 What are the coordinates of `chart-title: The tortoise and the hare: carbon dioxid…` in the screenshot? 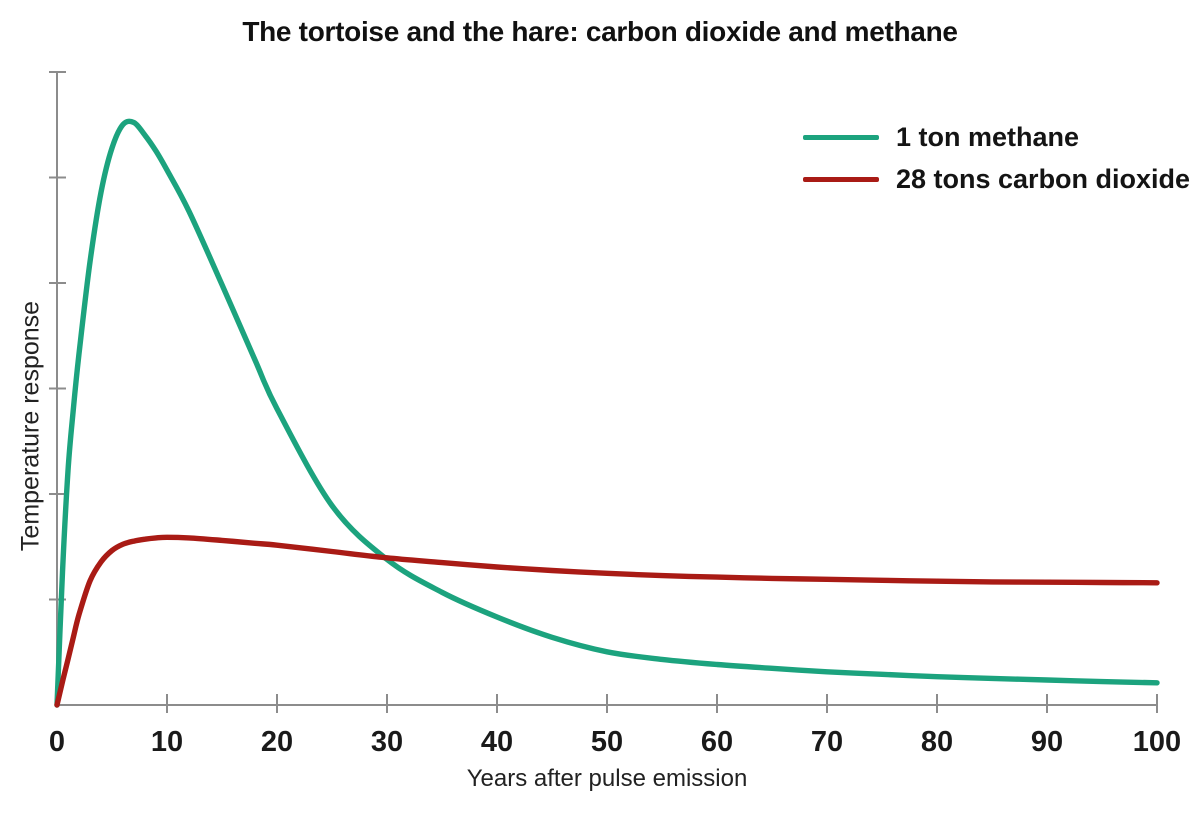 It's located at (600, 31).